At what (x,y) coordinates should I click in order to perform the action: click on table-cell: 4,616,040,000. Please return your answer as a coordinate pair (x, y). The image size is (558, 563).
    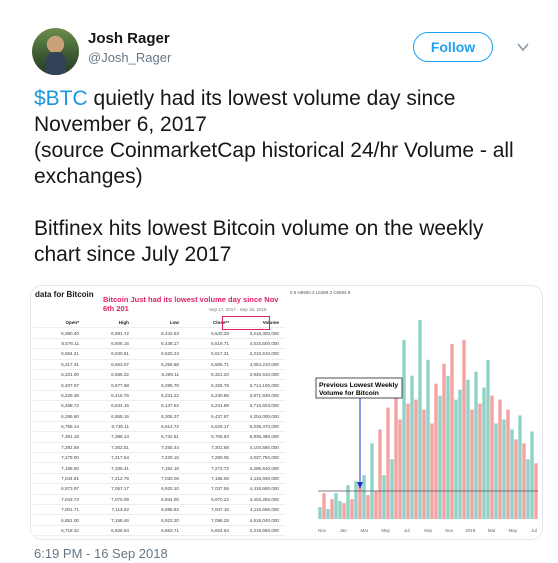
    Looking at the image, I should click on (264, 520).